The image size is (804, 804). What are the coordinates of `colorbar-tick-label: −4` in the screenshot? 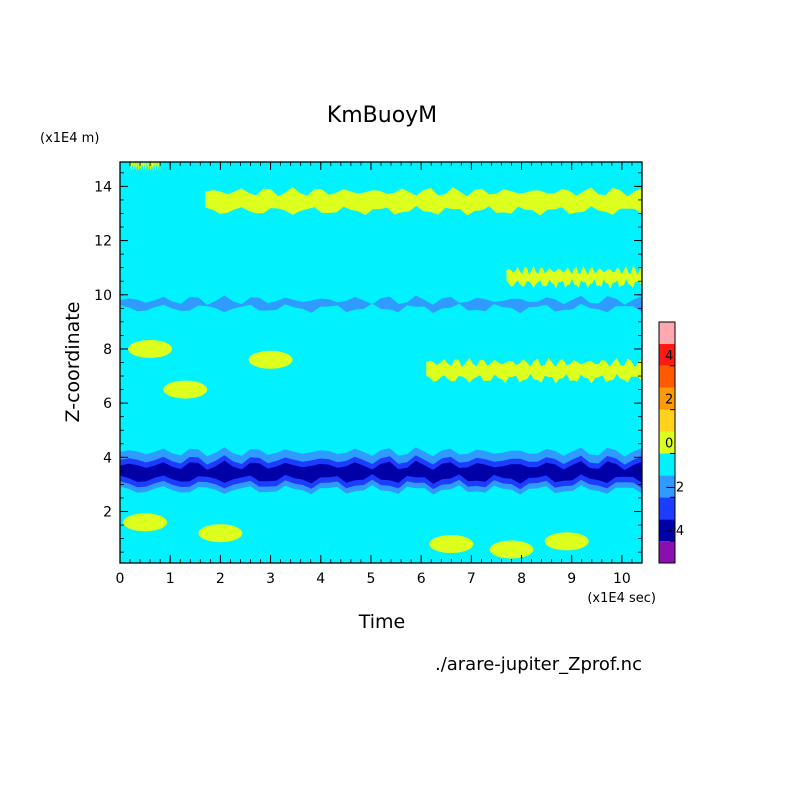 It's located at (674, 531).